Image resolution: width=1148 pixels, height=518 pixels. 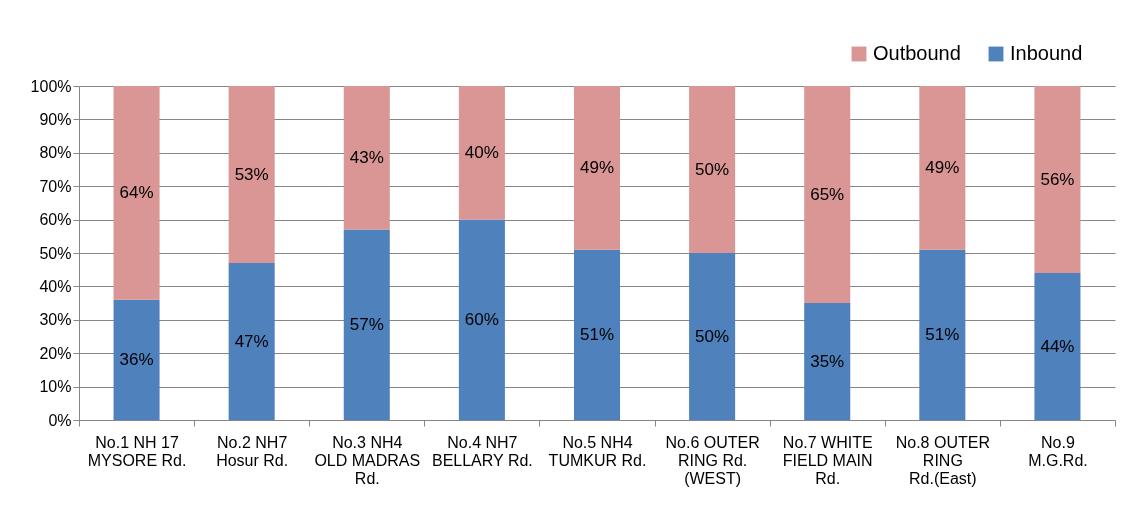 What do you see at coordinates (55, 353) in the screenshot?
I see `y-tick-label: 20%` at bounding box center [55, 353].